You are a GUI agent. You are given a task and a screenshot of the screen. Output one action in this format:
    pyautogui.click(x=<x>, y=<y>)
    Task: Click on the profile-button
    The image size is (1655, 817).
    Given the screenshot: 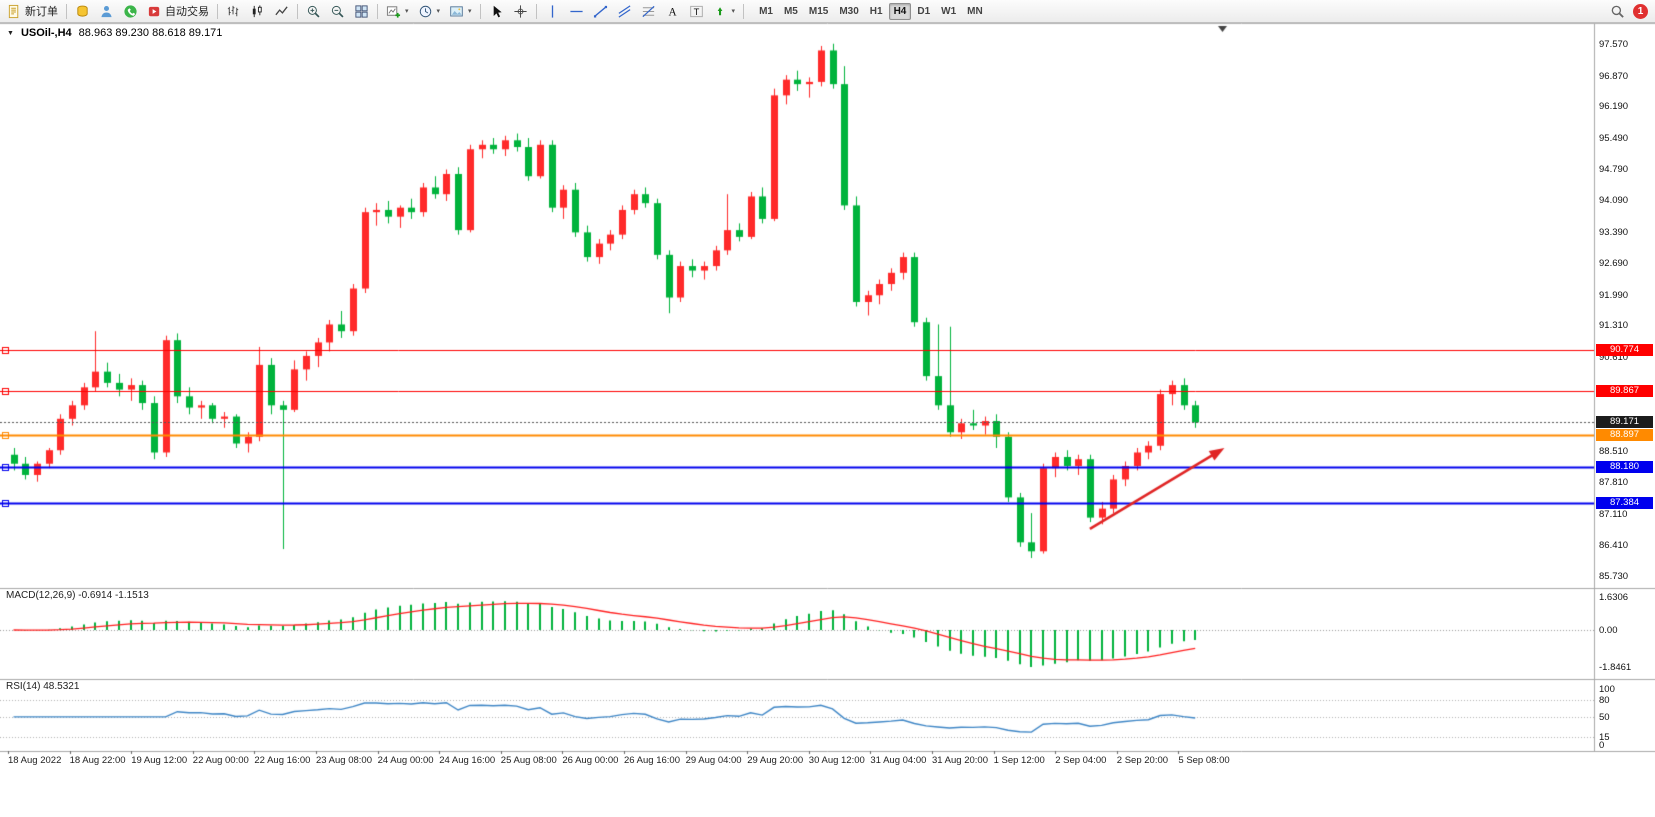 What is the action you would take?
    pyautogui.click(x=106, y=11)
    